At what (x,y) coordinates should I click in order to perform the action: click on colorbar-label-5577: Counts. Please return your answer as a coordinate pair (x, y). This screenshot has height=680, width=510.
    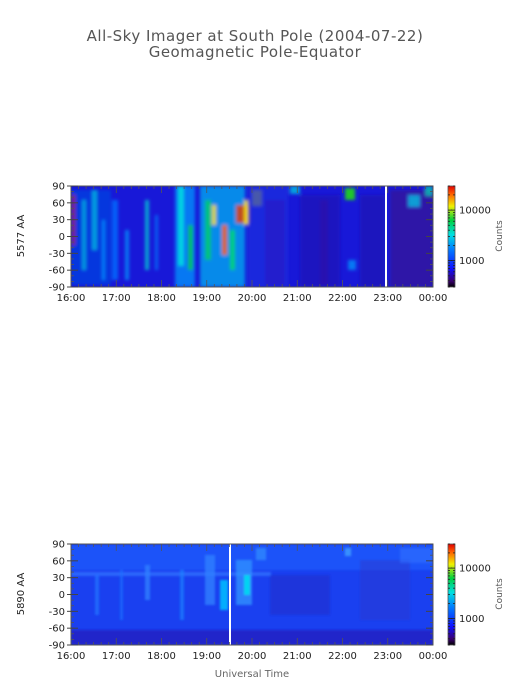
    Looking at the image, I should click on (500, 236).